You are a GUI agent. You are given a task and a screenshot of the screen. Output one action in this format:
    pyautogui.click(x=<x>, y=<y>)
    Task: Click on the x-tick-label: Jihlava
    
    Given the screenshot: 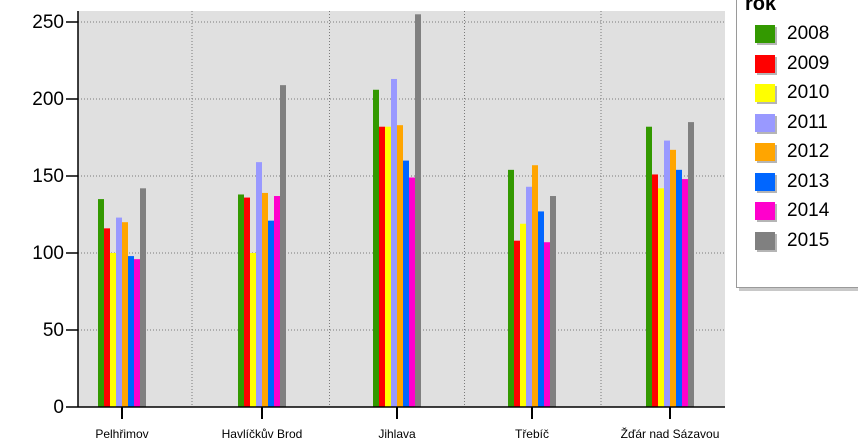 What is the action you would take?
    pyautogui.click(x=397, y=434)
    